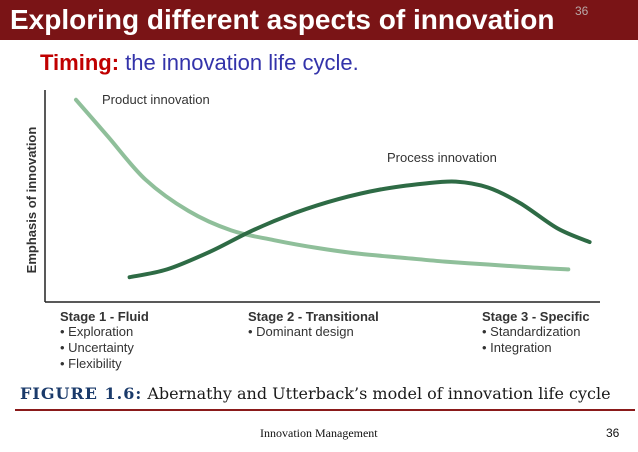  I want to click on stage-3-item: • Integration, so click(517, 347).